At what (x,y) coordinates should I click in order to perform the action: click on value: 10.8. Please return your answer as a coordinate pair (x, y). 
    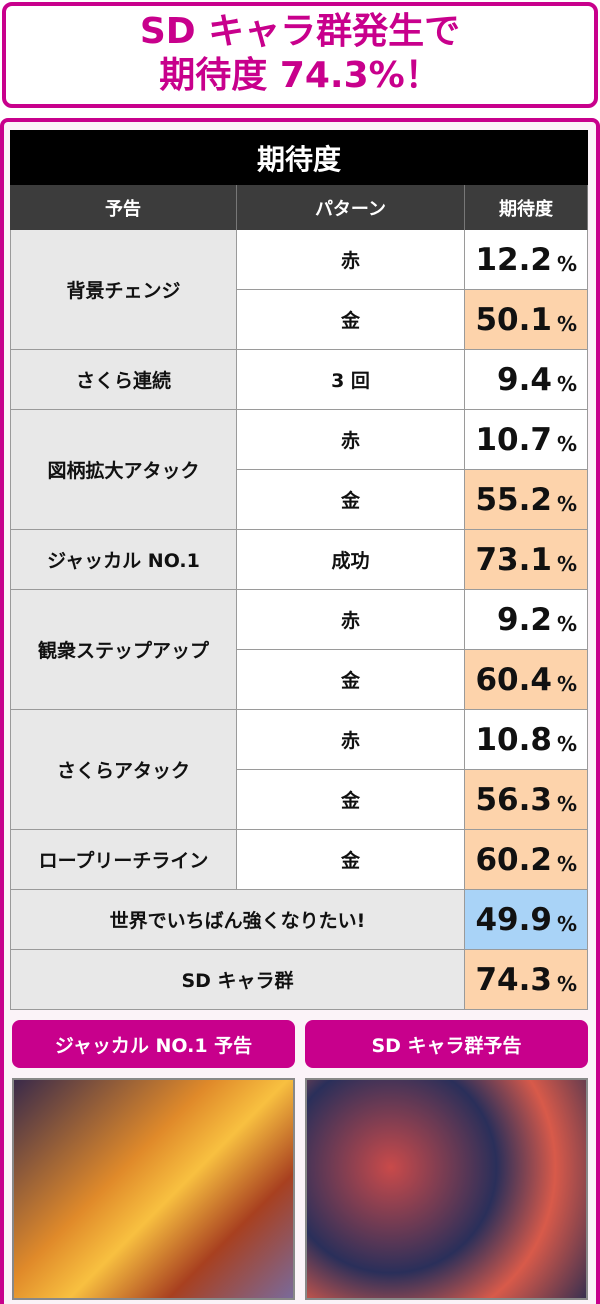
    Looking at the image, I should click on (513, 739).